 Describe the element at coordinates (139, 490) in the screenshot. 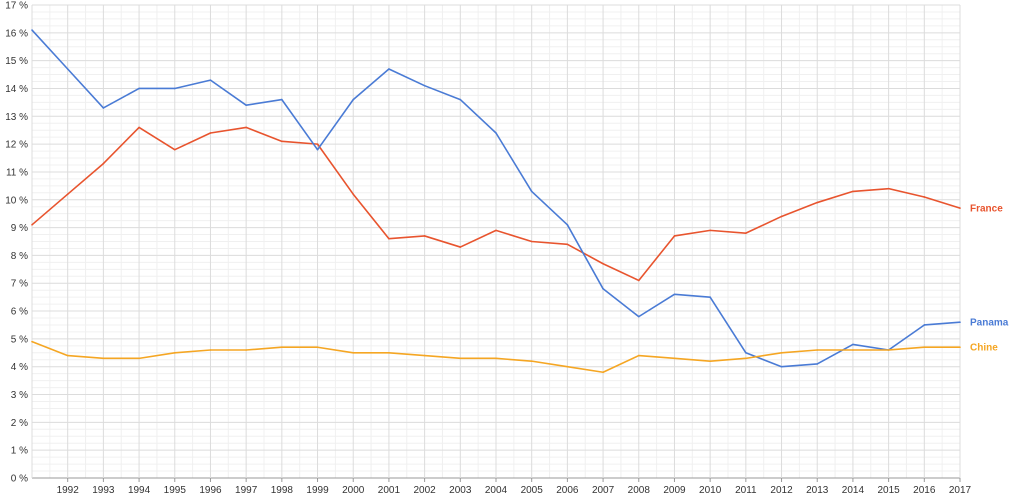

I see `x-tick-label: 1994` at that location.